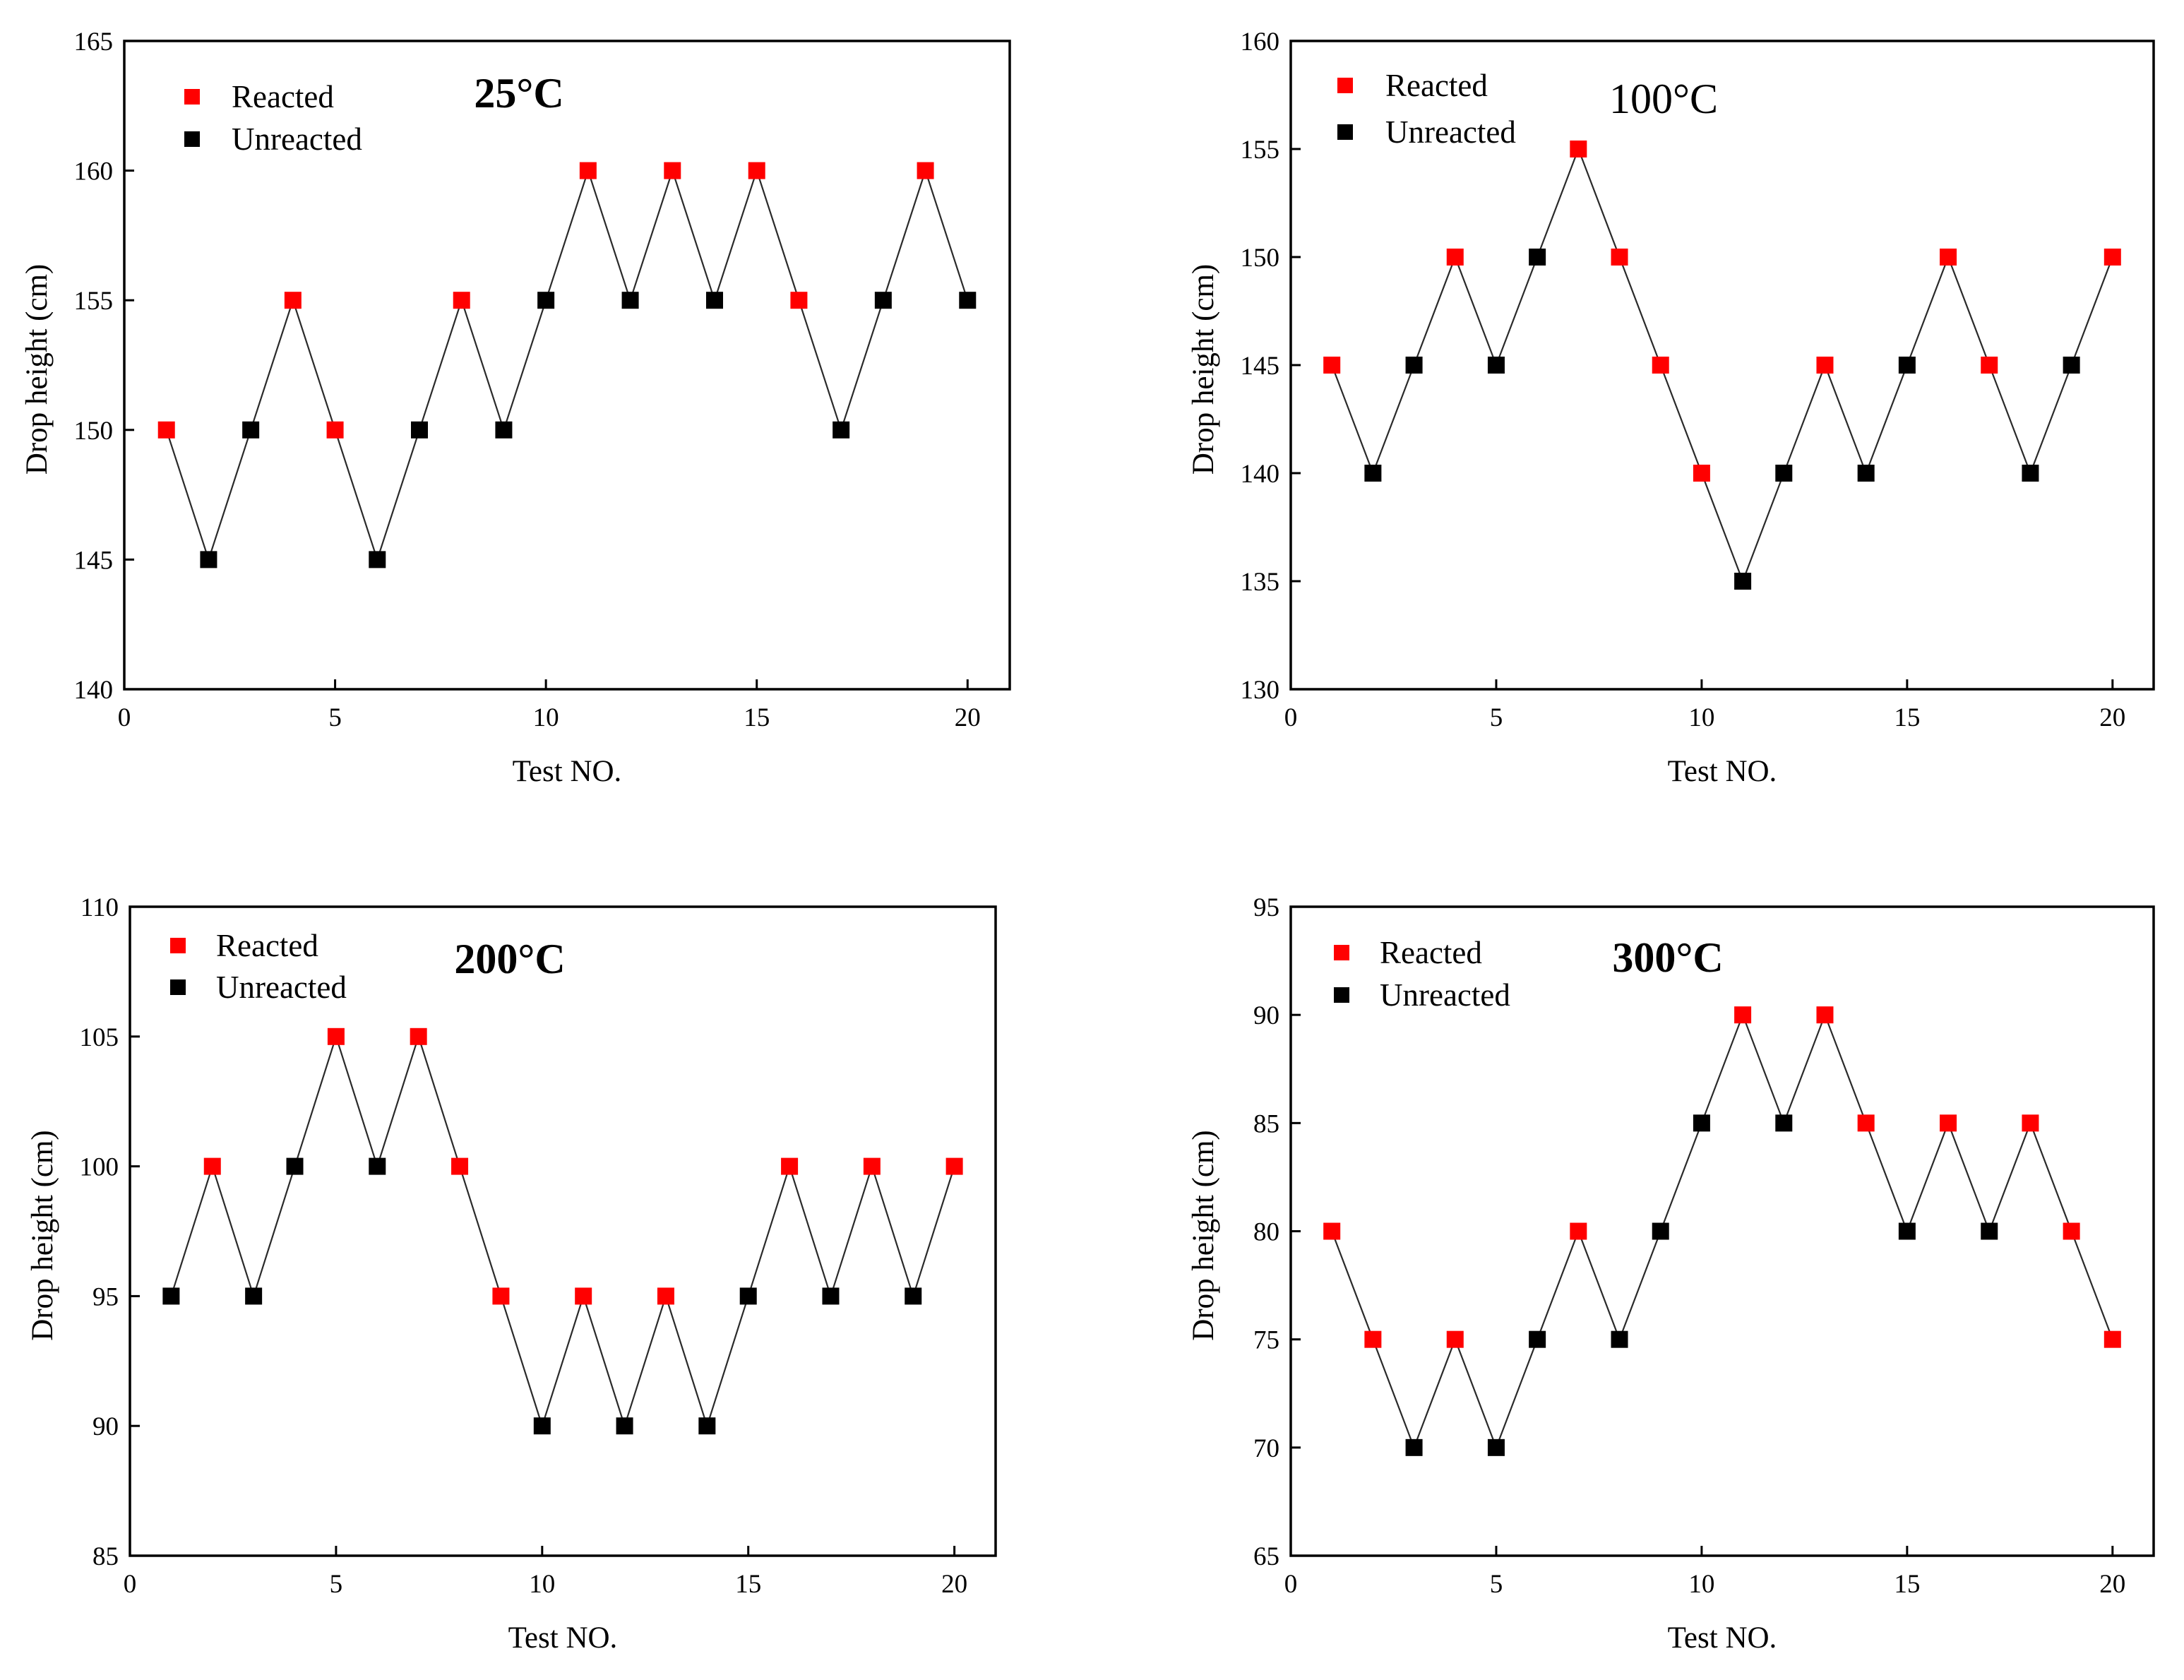 The height and width of the screenshot is (1680, 2184). I want to click on panel-title: 25°C, so click(518, 93).